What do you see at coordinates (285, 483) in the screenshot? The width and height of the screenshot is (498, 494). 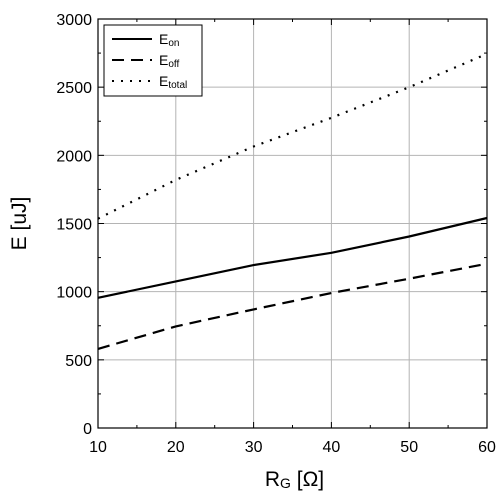 I see `x-axis-title-sub: G` at bounding box center [285, 483].